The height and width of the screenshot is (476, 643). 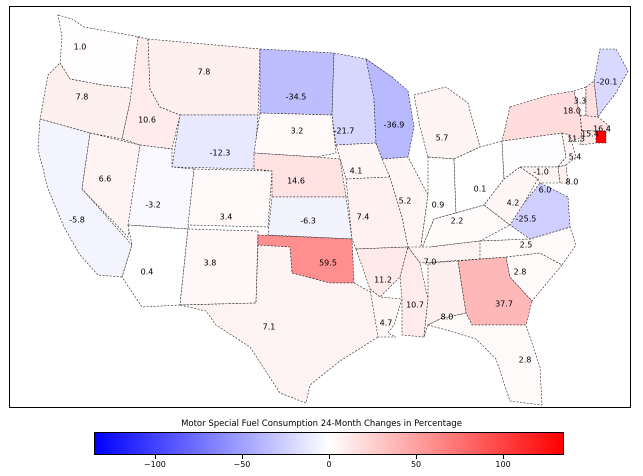 I want to click on state-label-ky: 2.2, so click(x=457, y=221).